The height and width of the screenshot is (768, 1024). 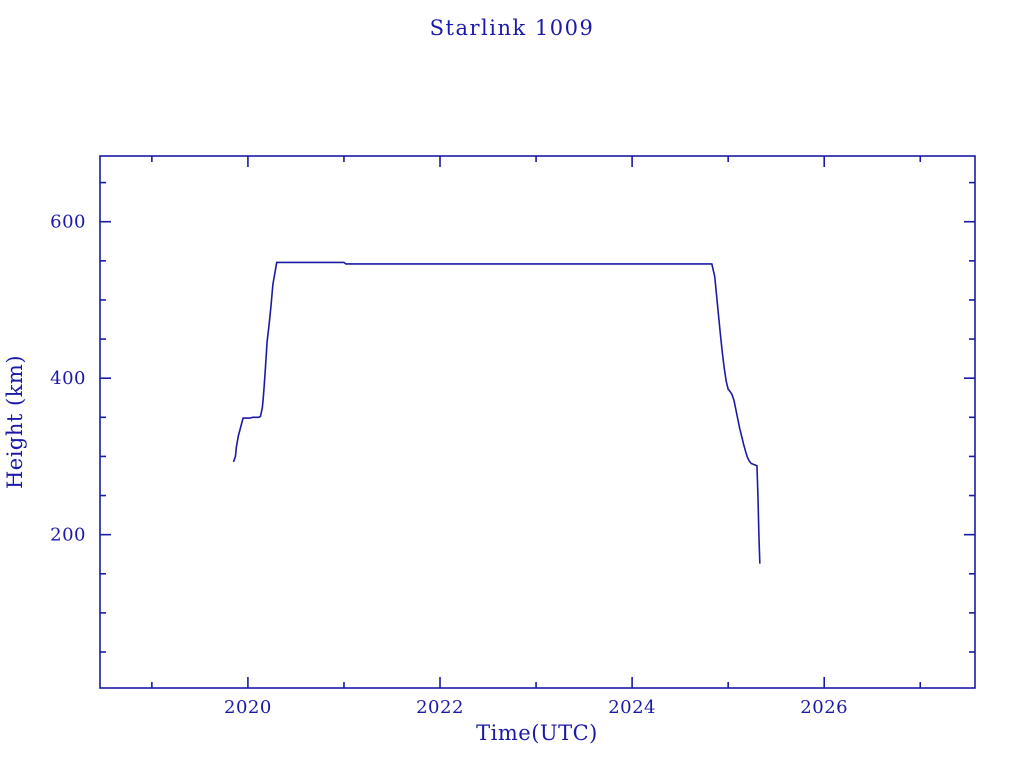 I want to click on x-axis-title: Time(UTC), so click(x=537, y=733).